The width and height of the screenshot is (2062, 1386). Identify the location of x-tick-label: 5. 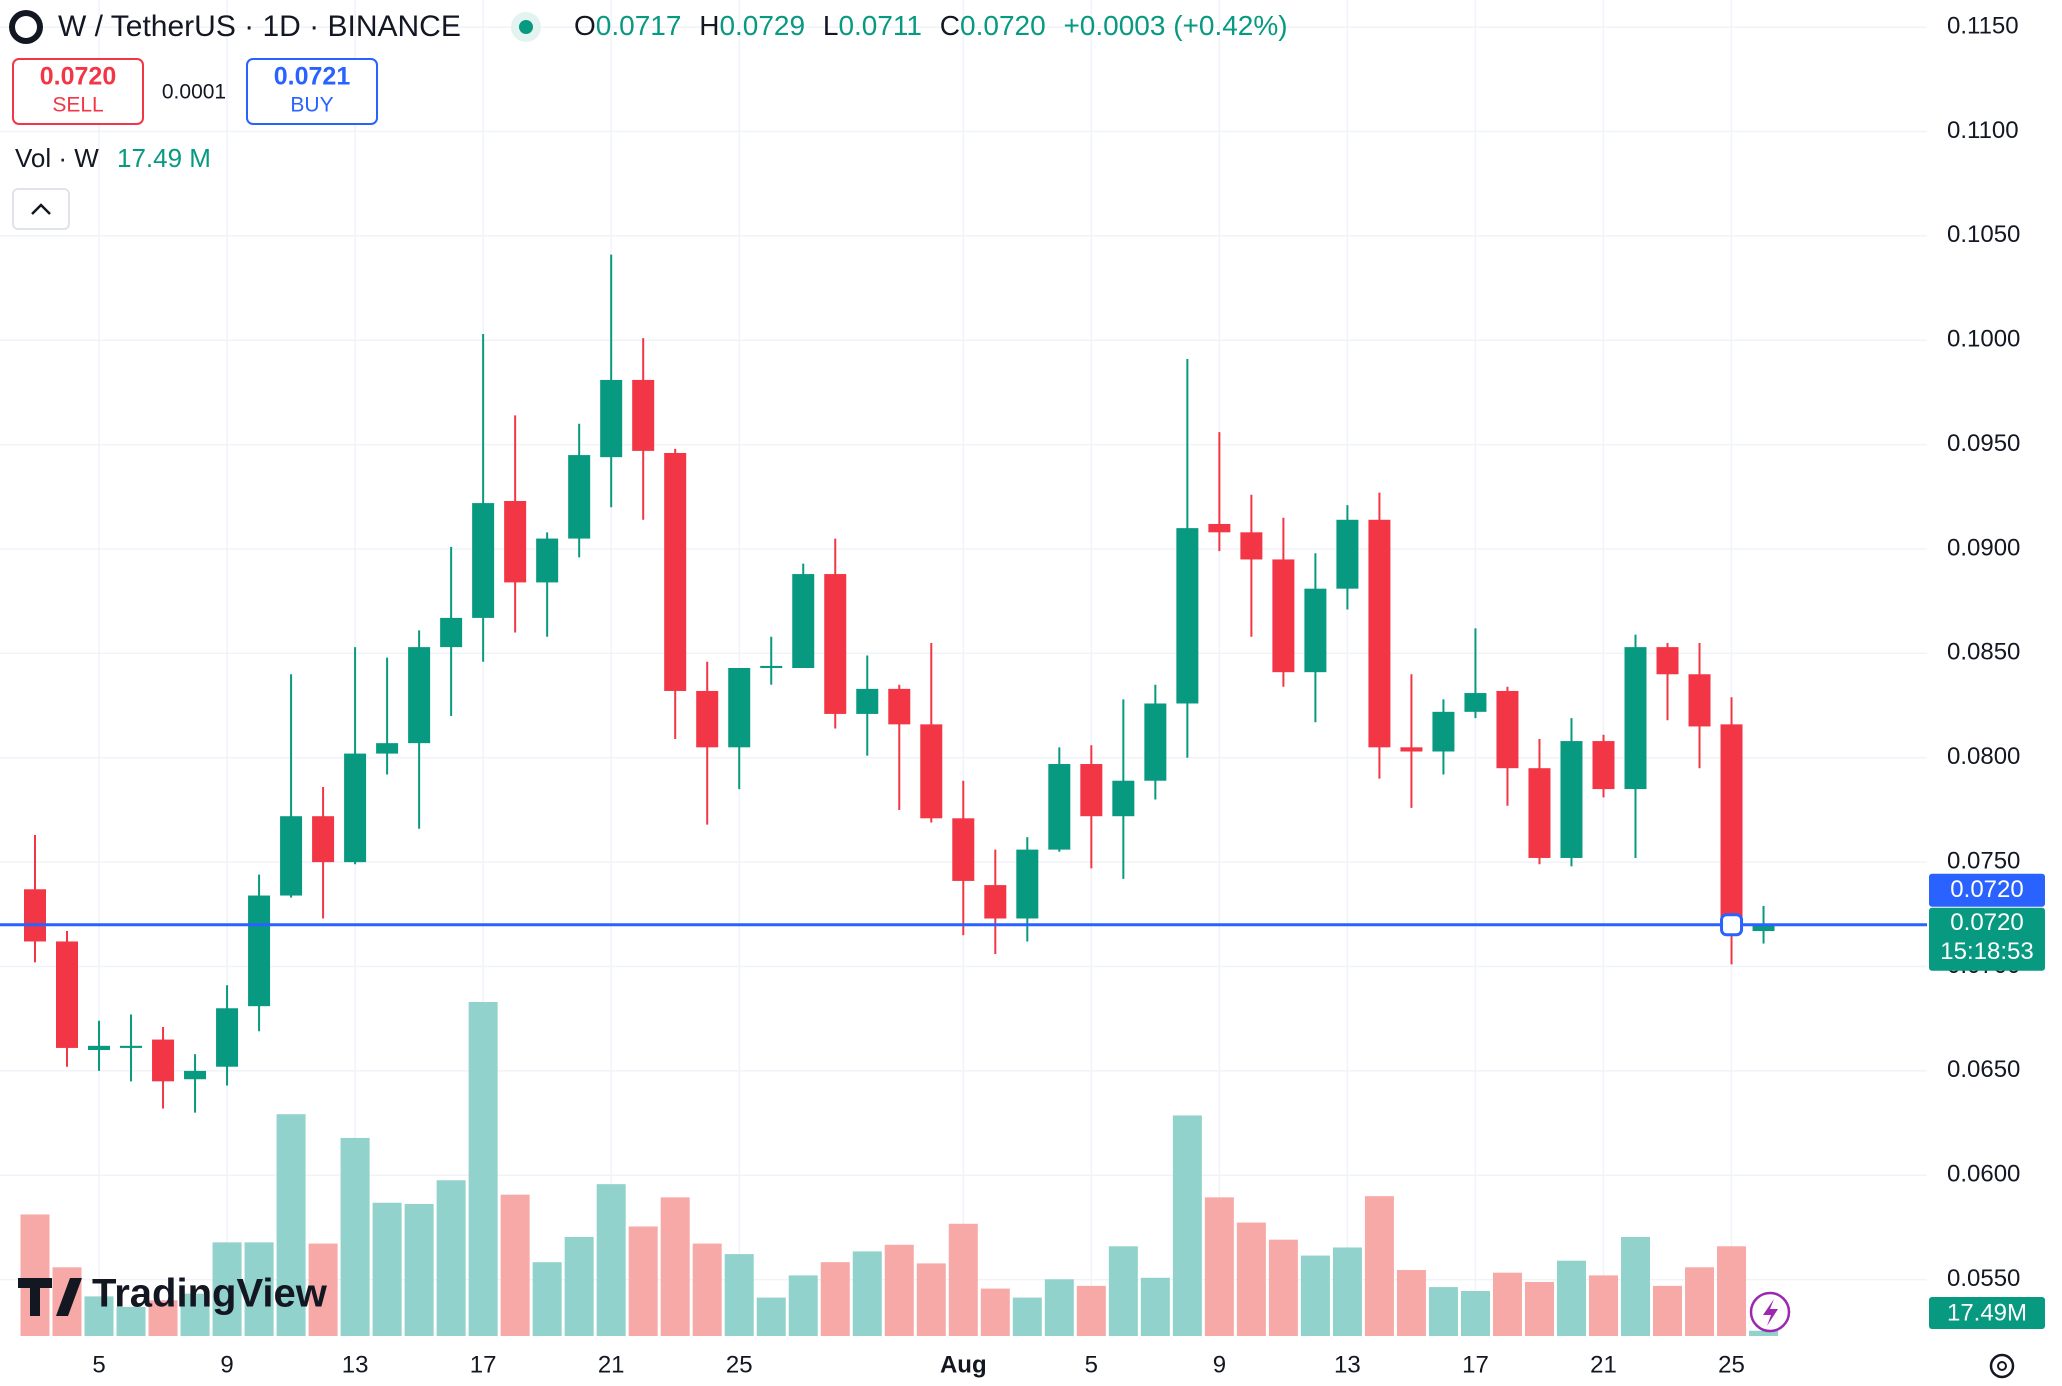
(98, 1364).